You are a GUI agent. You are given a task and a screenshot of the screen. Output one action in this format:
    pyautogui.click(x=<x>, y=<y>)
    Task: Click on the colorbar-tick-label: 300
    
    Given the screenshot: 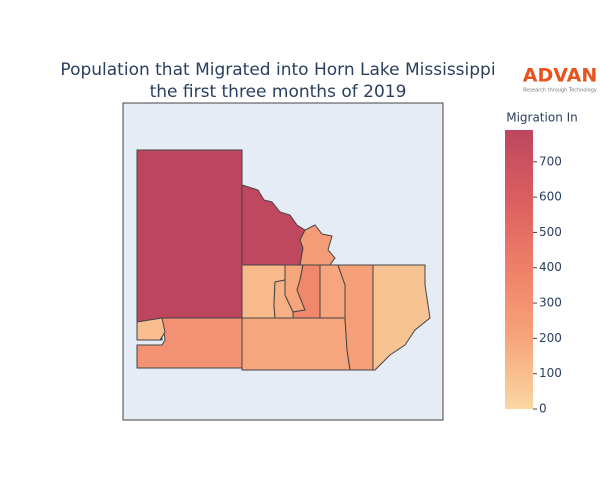 What is the action you would take?
    pyautogui.click(x=550, y=303)
    